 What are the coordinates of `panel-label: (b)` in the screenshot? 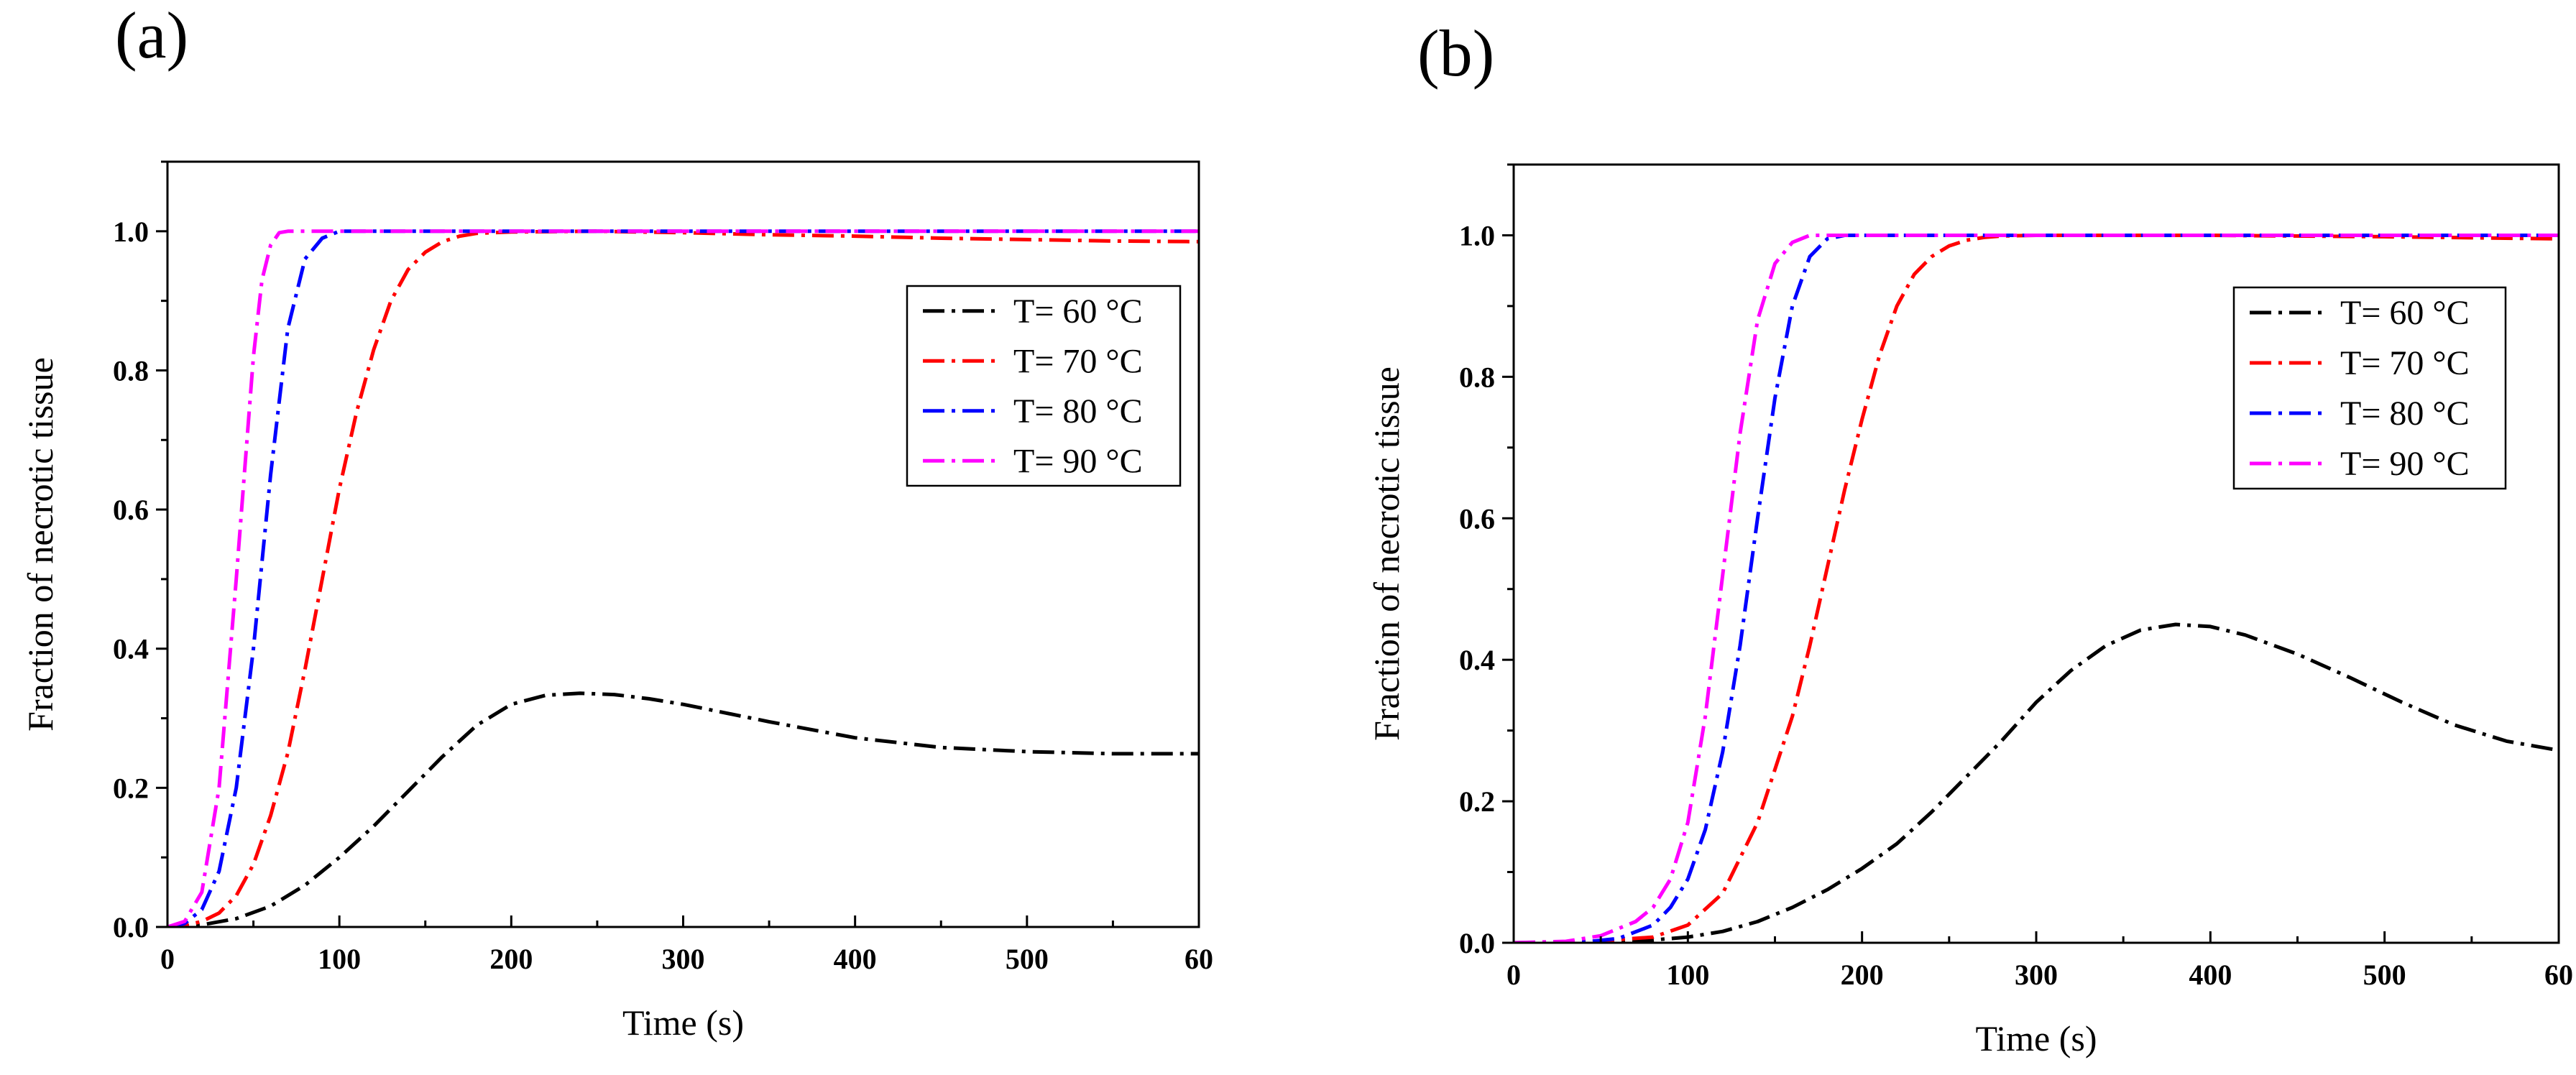 It's located at (1455, 53).